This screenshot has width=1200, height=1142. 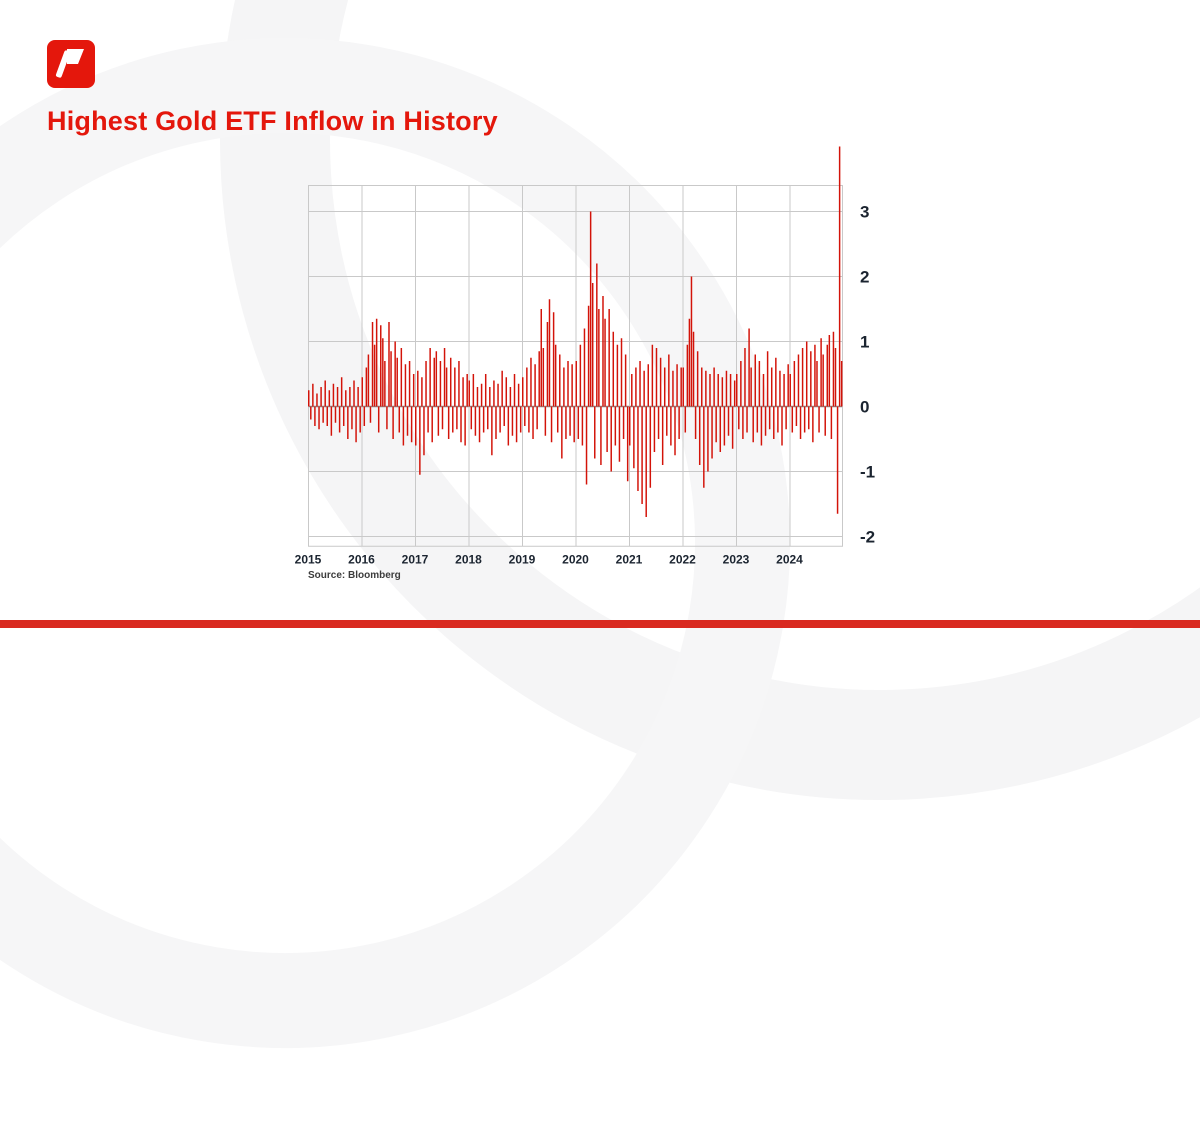 What do you see at coordinates (682, 559) in the screenshot?
I see `x-axis-label: 2022` at bounding box center [682, 559].